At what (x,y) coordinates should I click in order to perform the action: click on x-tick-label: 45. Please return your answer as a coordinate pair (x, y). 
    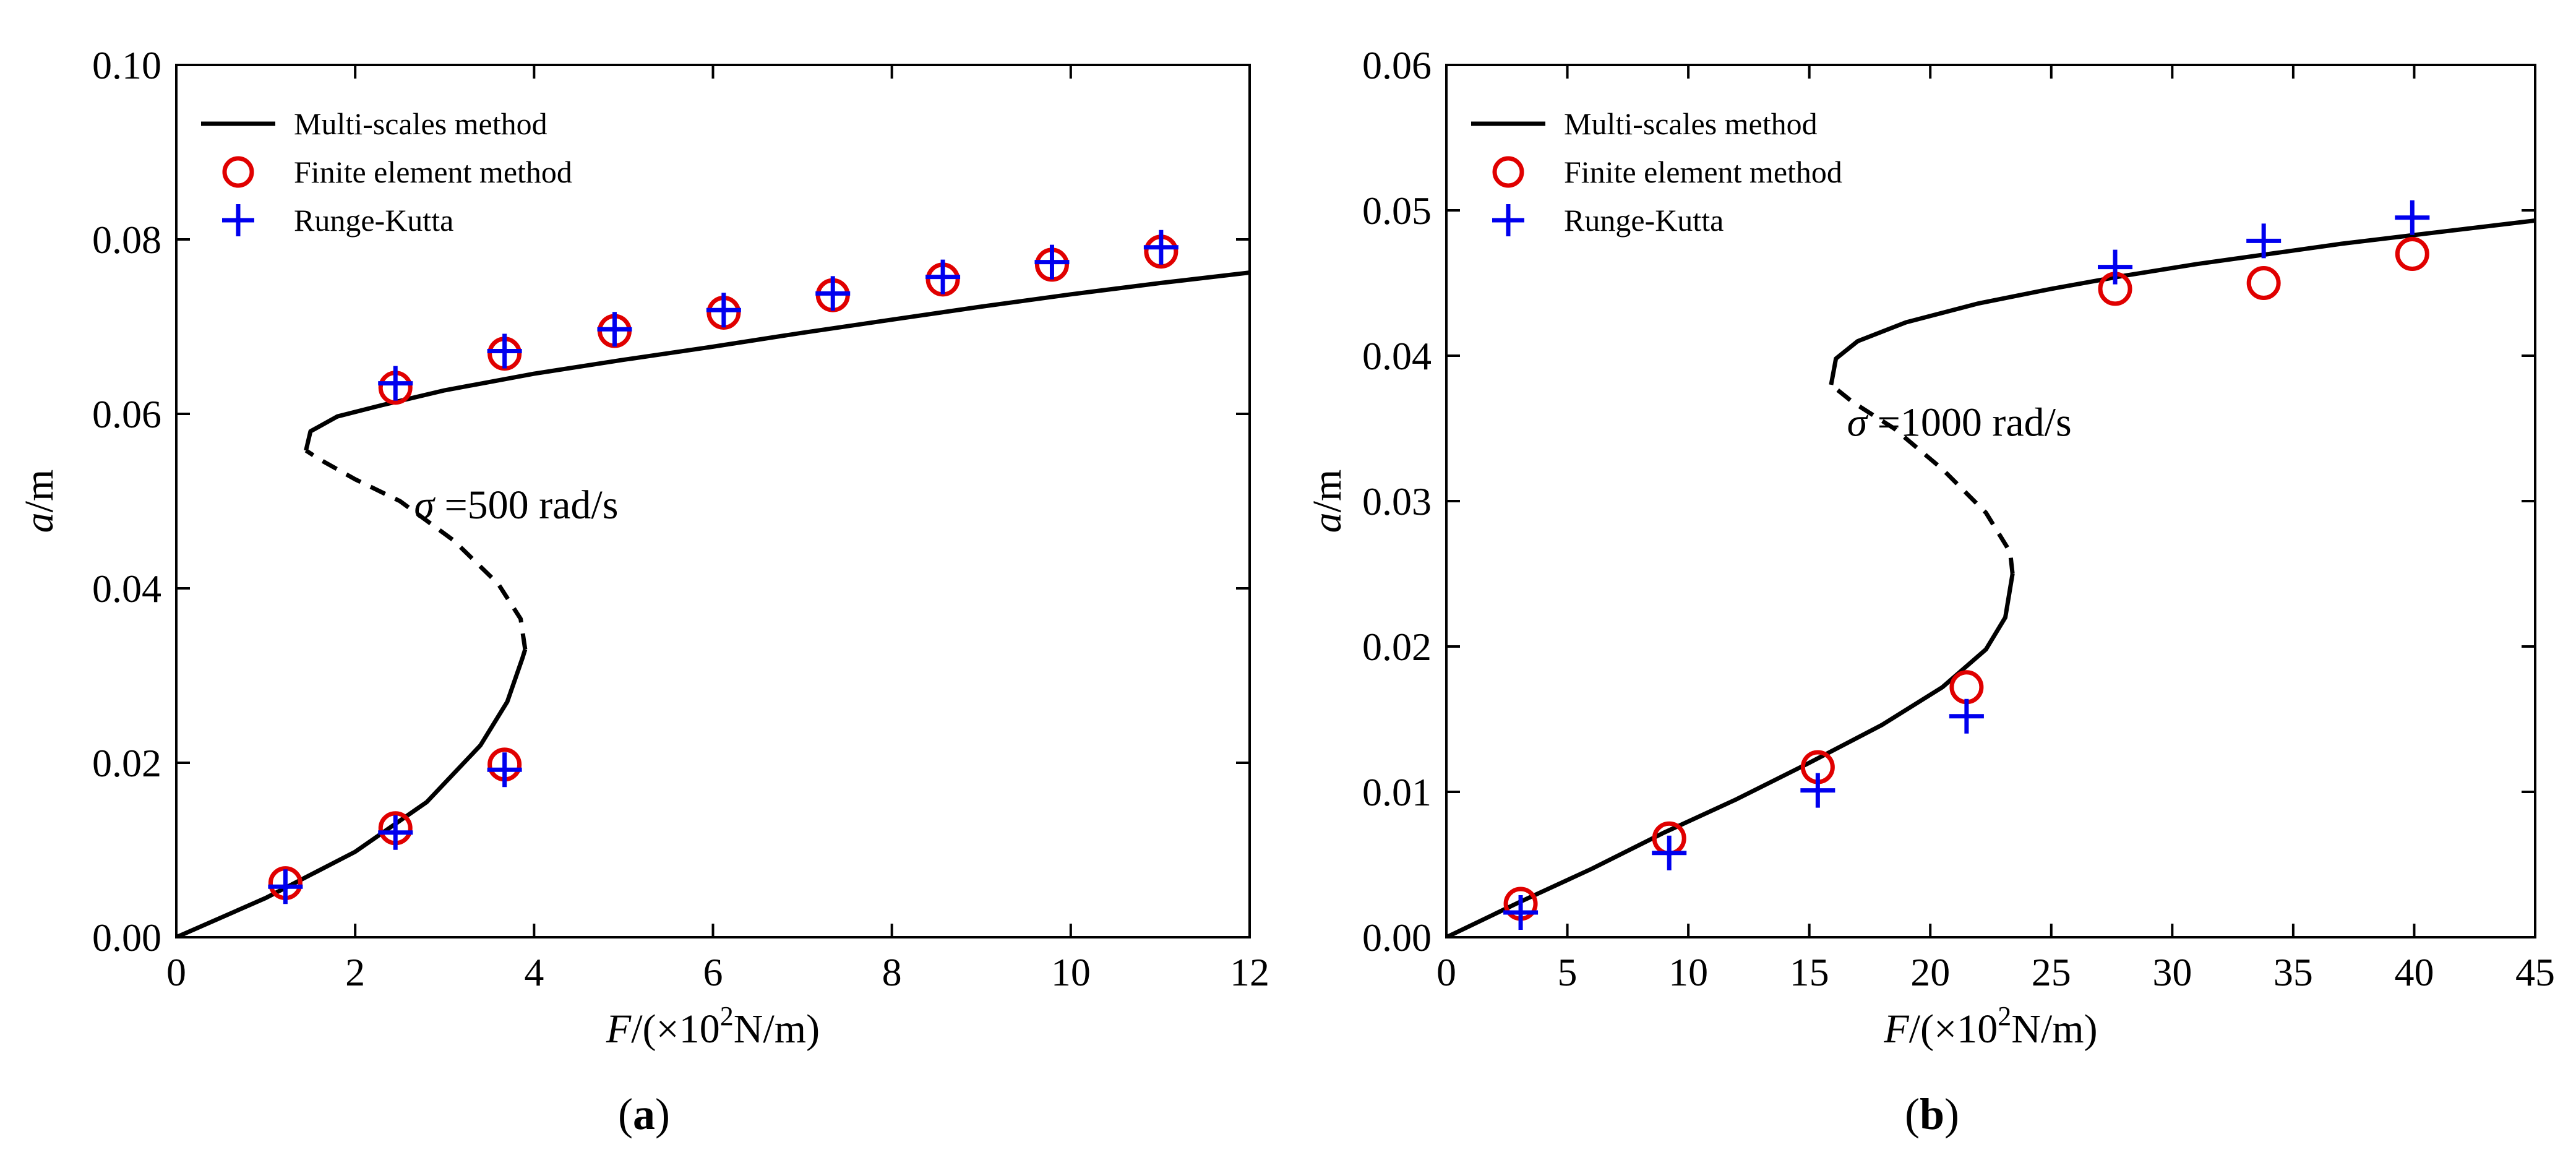
    Looking at the image, I should click on (2535, 972).